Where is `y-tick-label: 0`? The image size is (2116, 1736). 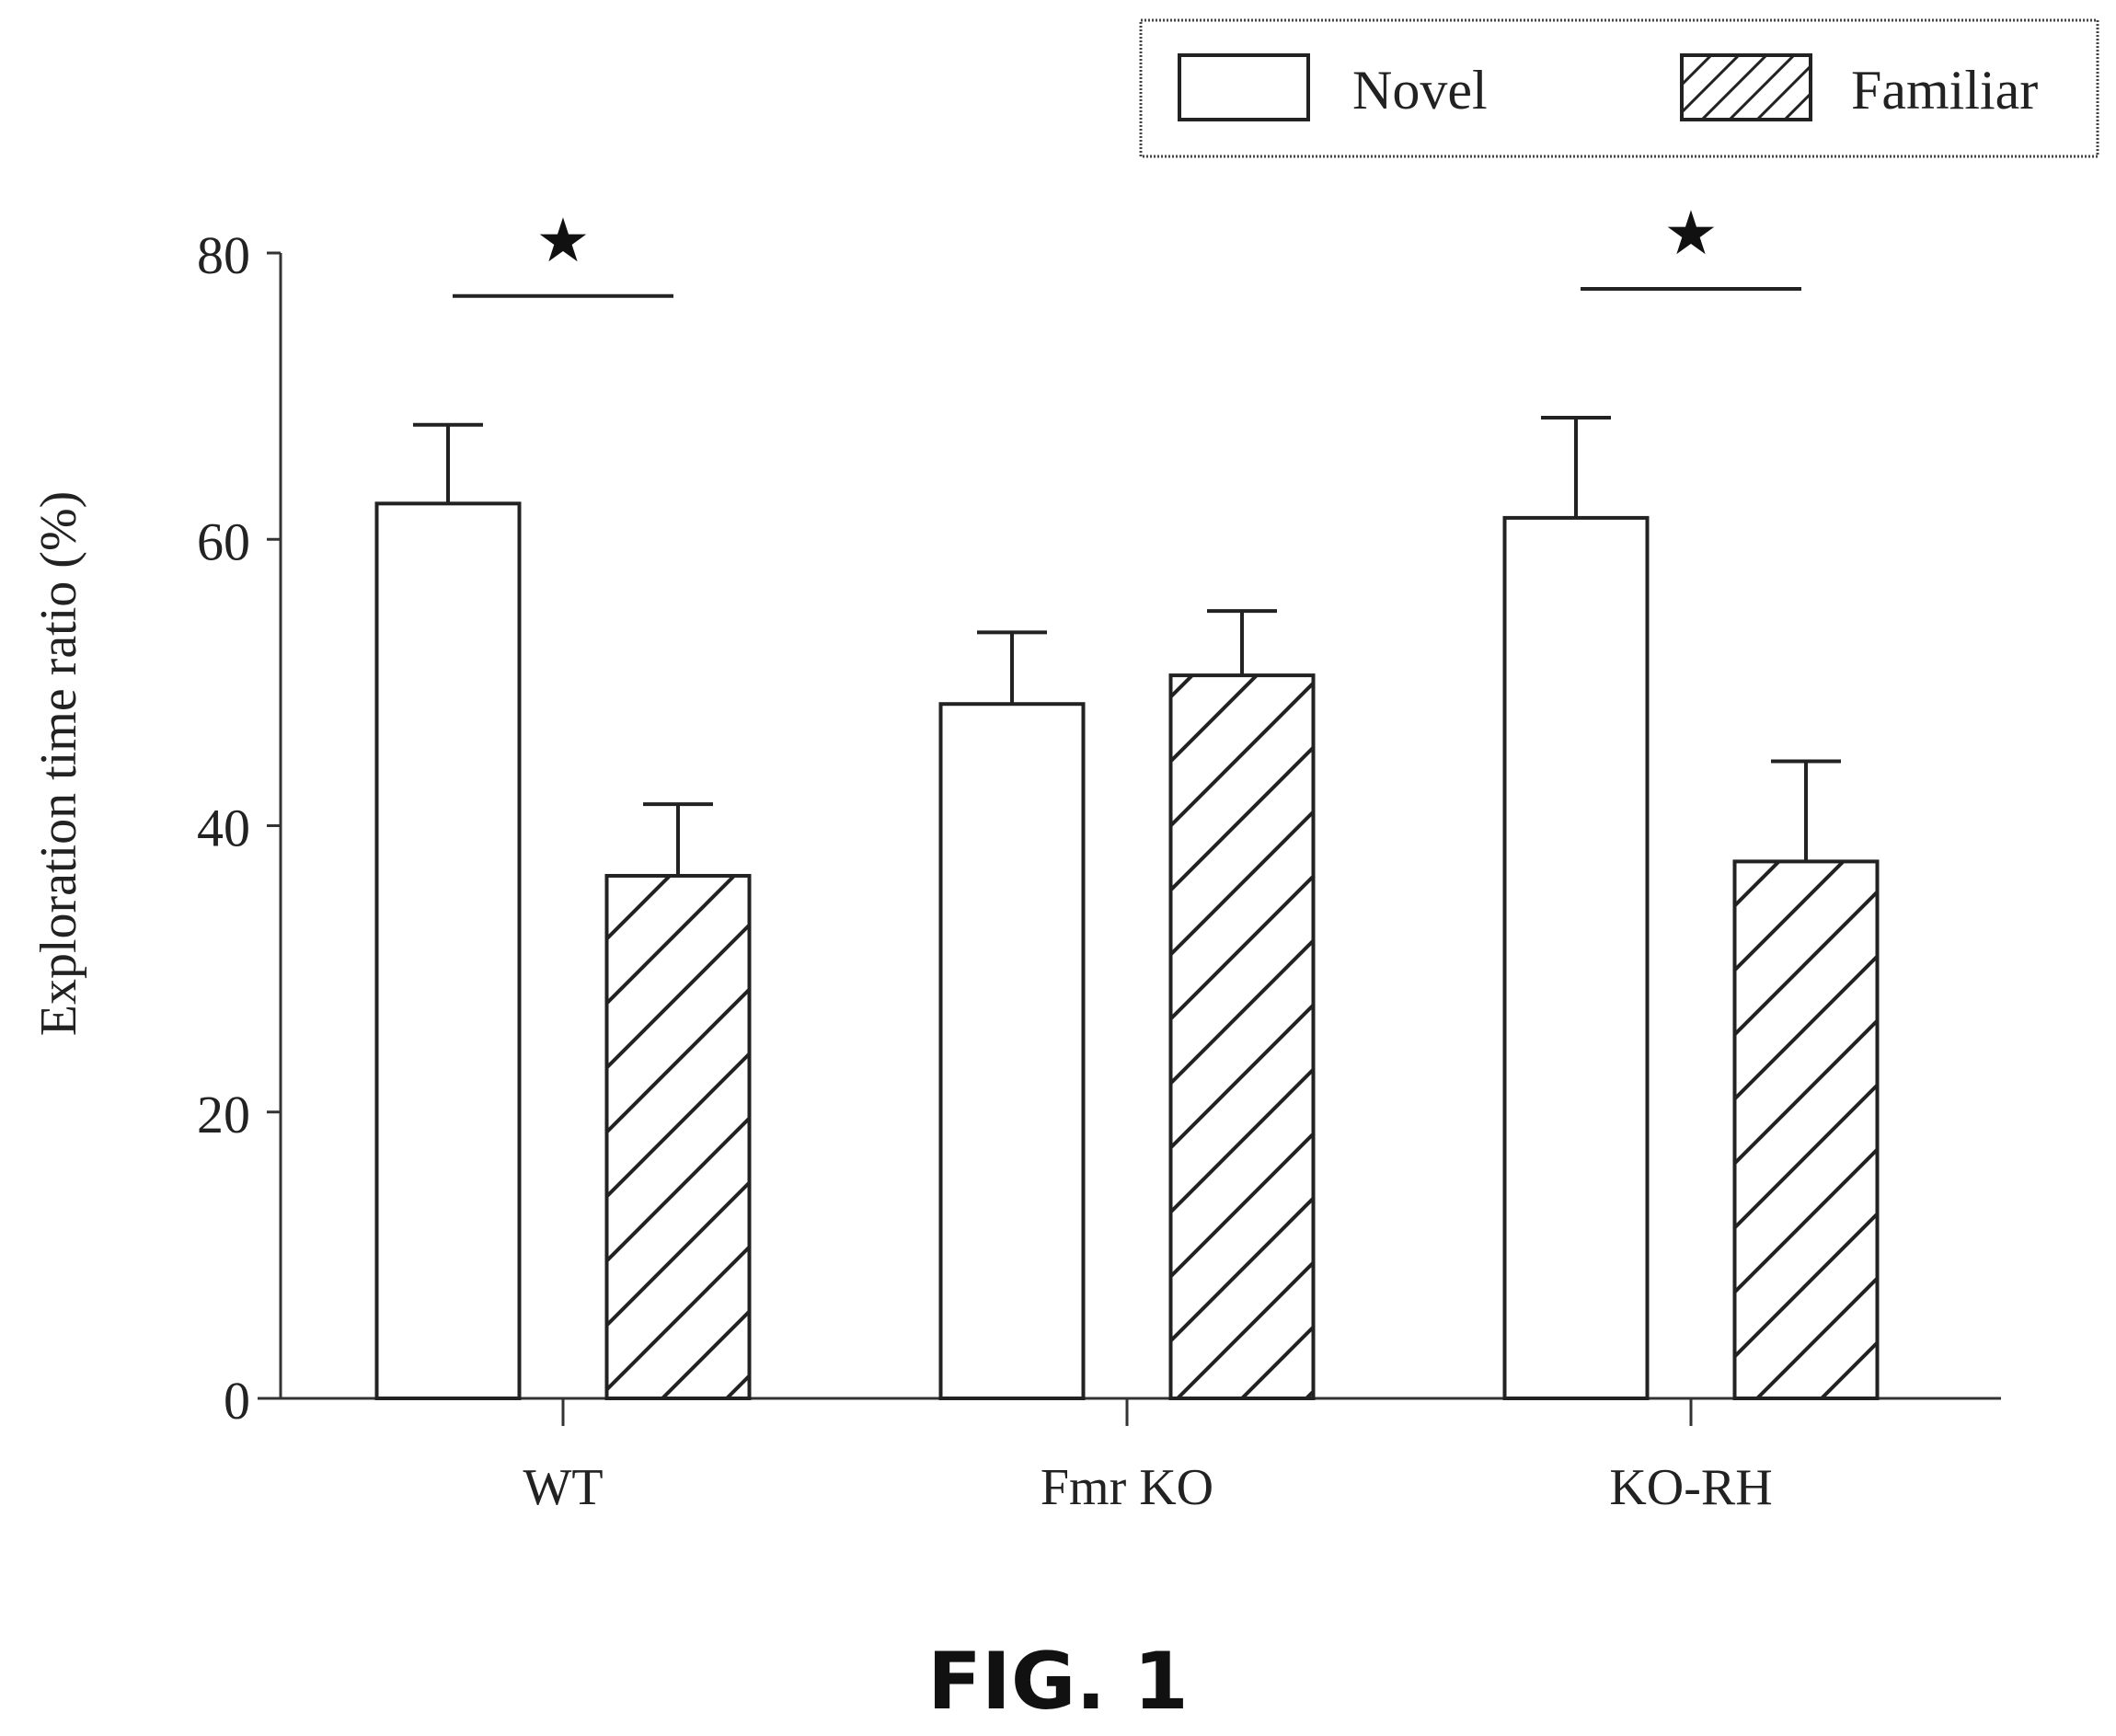 y-tick-label: 0 is located at coordinates (237, 1401).